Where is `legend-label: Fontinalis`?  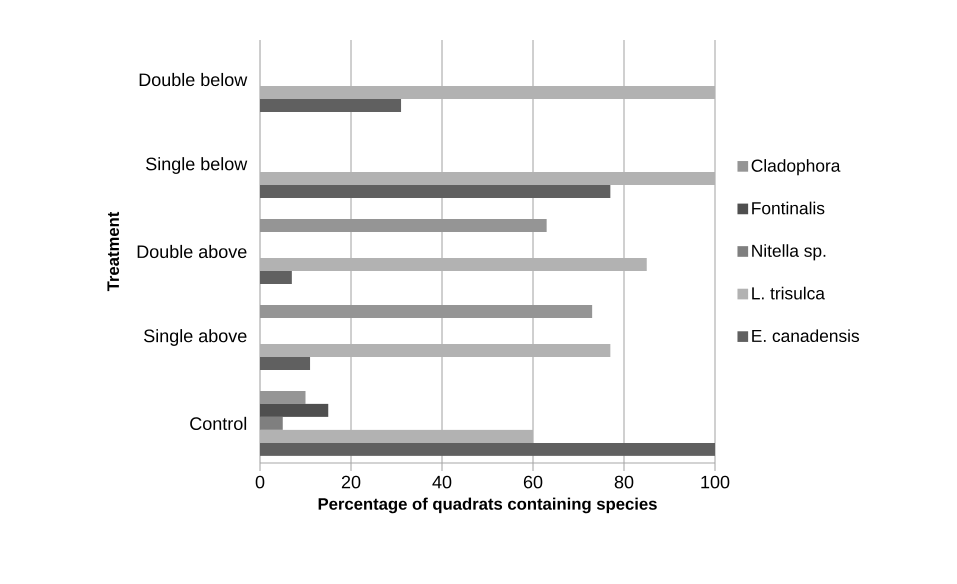 legend-label: Fontinalis is located at coordinates (788, 208).